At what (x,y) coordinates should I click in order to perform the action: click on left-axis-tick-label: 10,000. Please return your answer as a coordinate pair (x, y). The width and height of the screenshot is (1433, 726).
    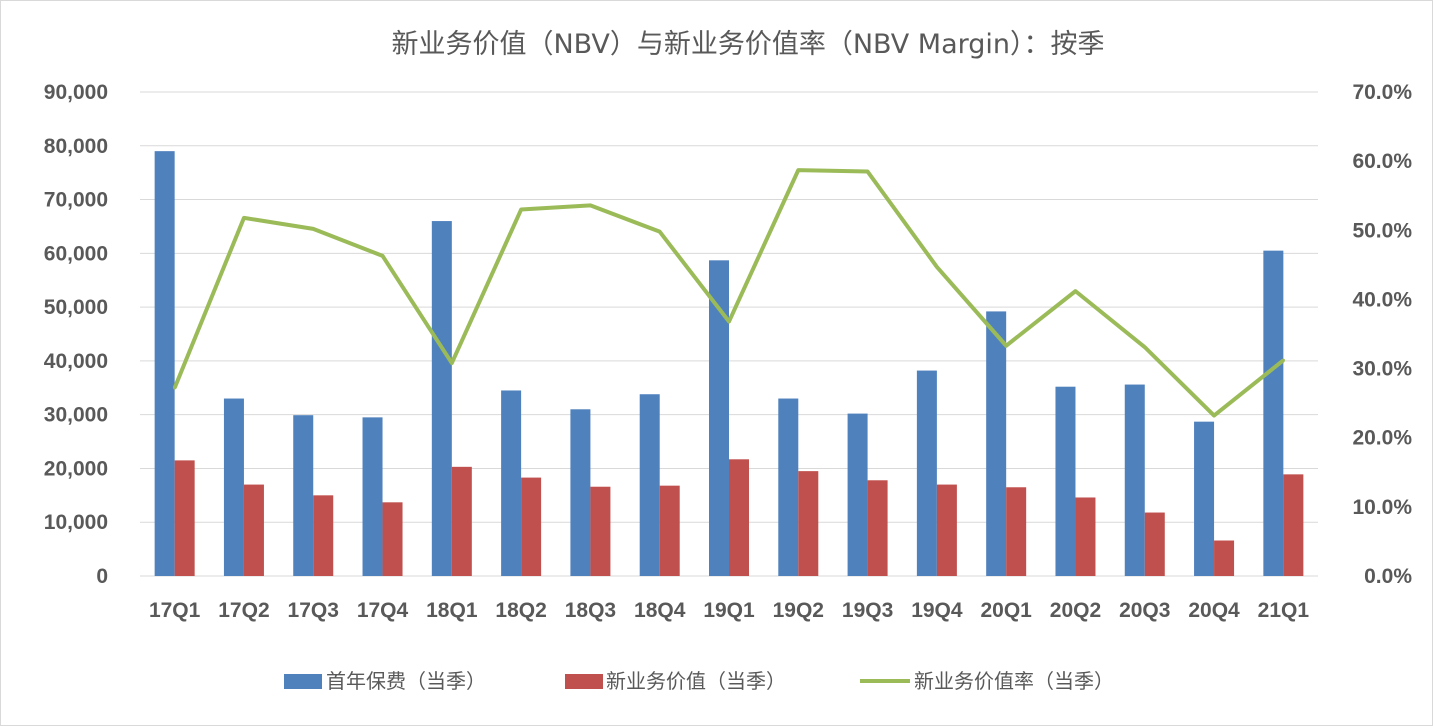
    Looking at the image, I should click on (76, 522).